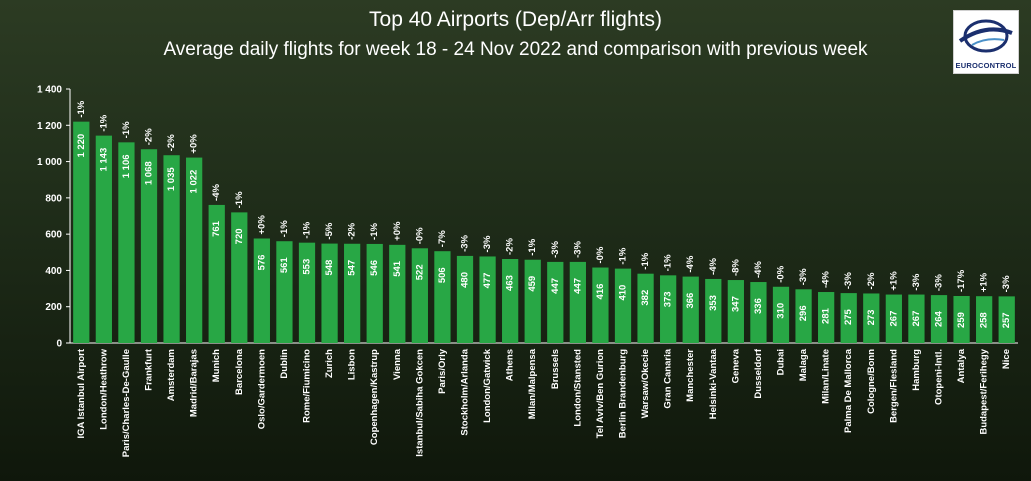  What do you see at coordinates (49, 162) in the screenshot?
I see `y-tick-label: 1 000` at bounding box center [49, 162].